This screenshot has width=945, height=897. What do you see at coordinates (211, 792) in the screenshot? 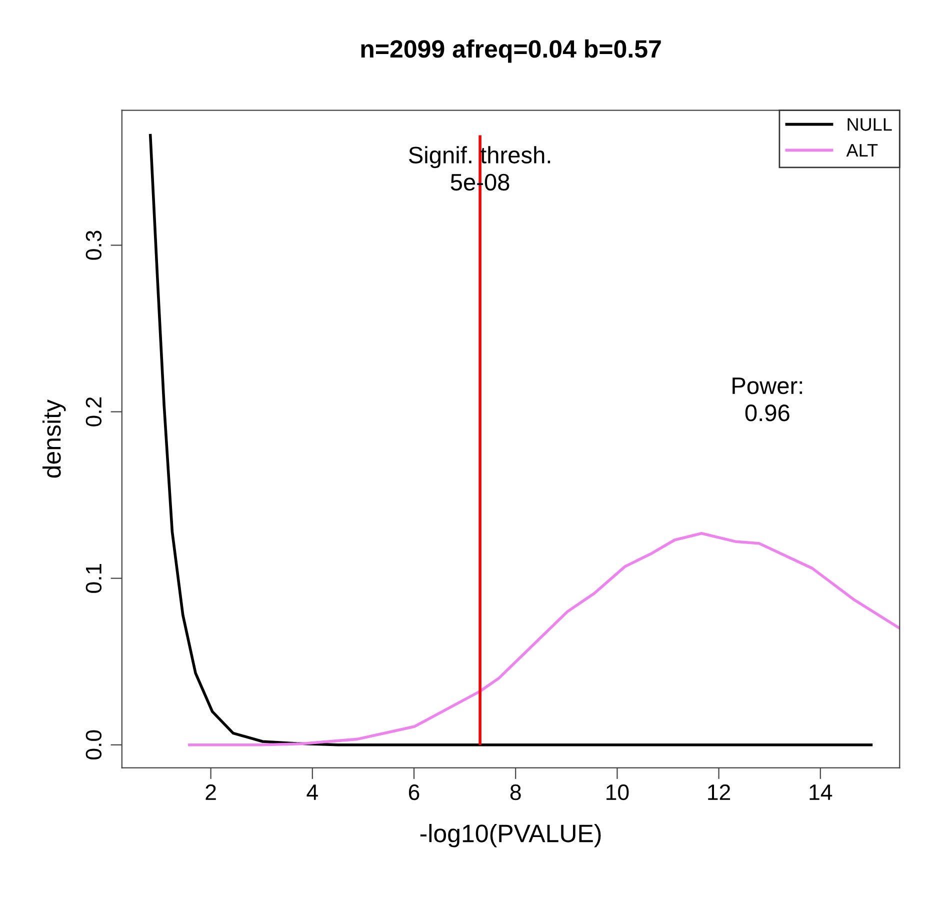
I see `x-tick-label: 2` at bounding box center [211, 792].